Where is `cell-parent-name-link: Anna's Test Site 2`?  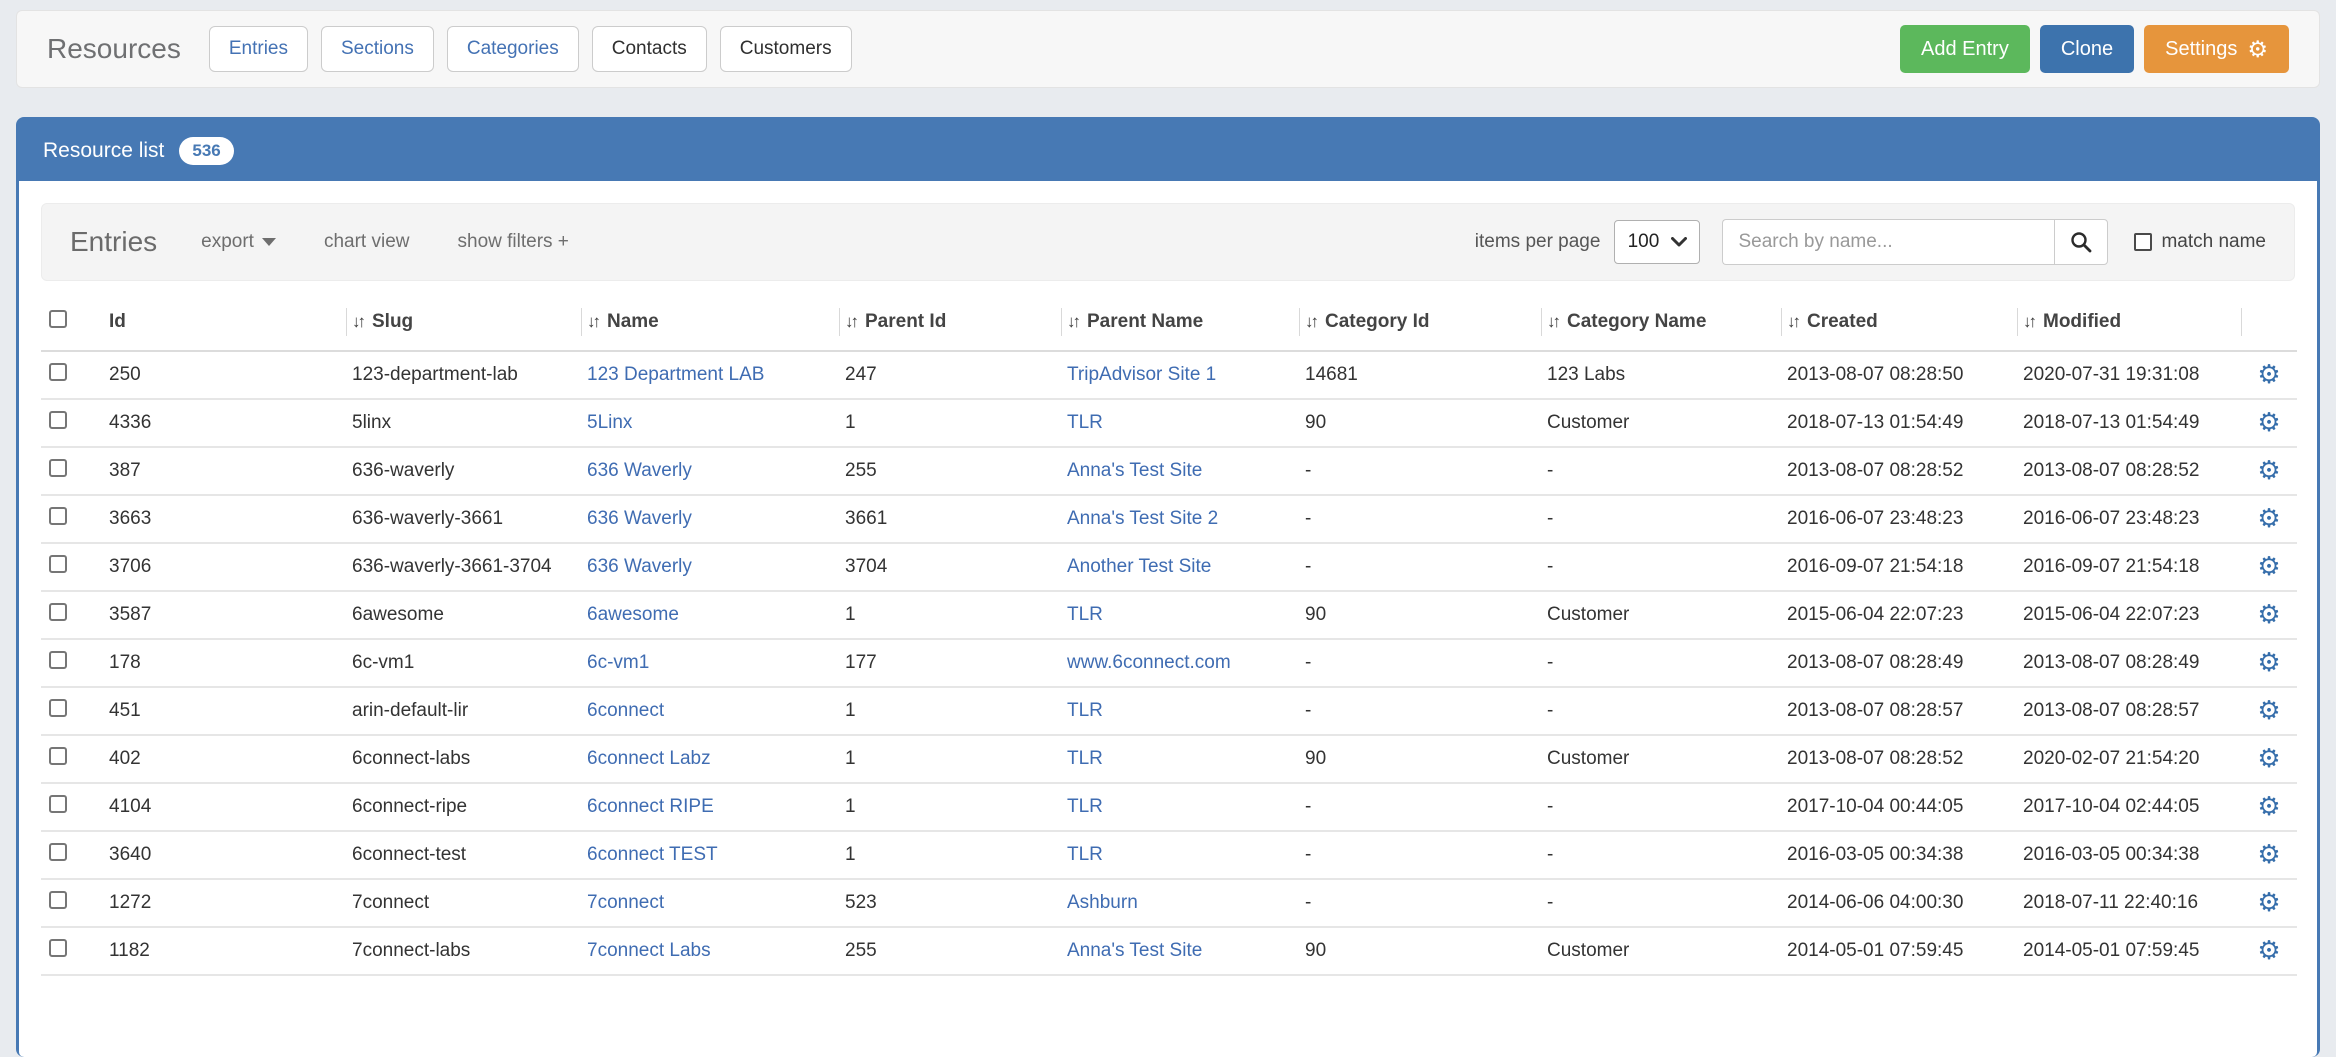
cell-parent-name-link: Anna's Test Site 2 is located at coordinates (1143, 518).